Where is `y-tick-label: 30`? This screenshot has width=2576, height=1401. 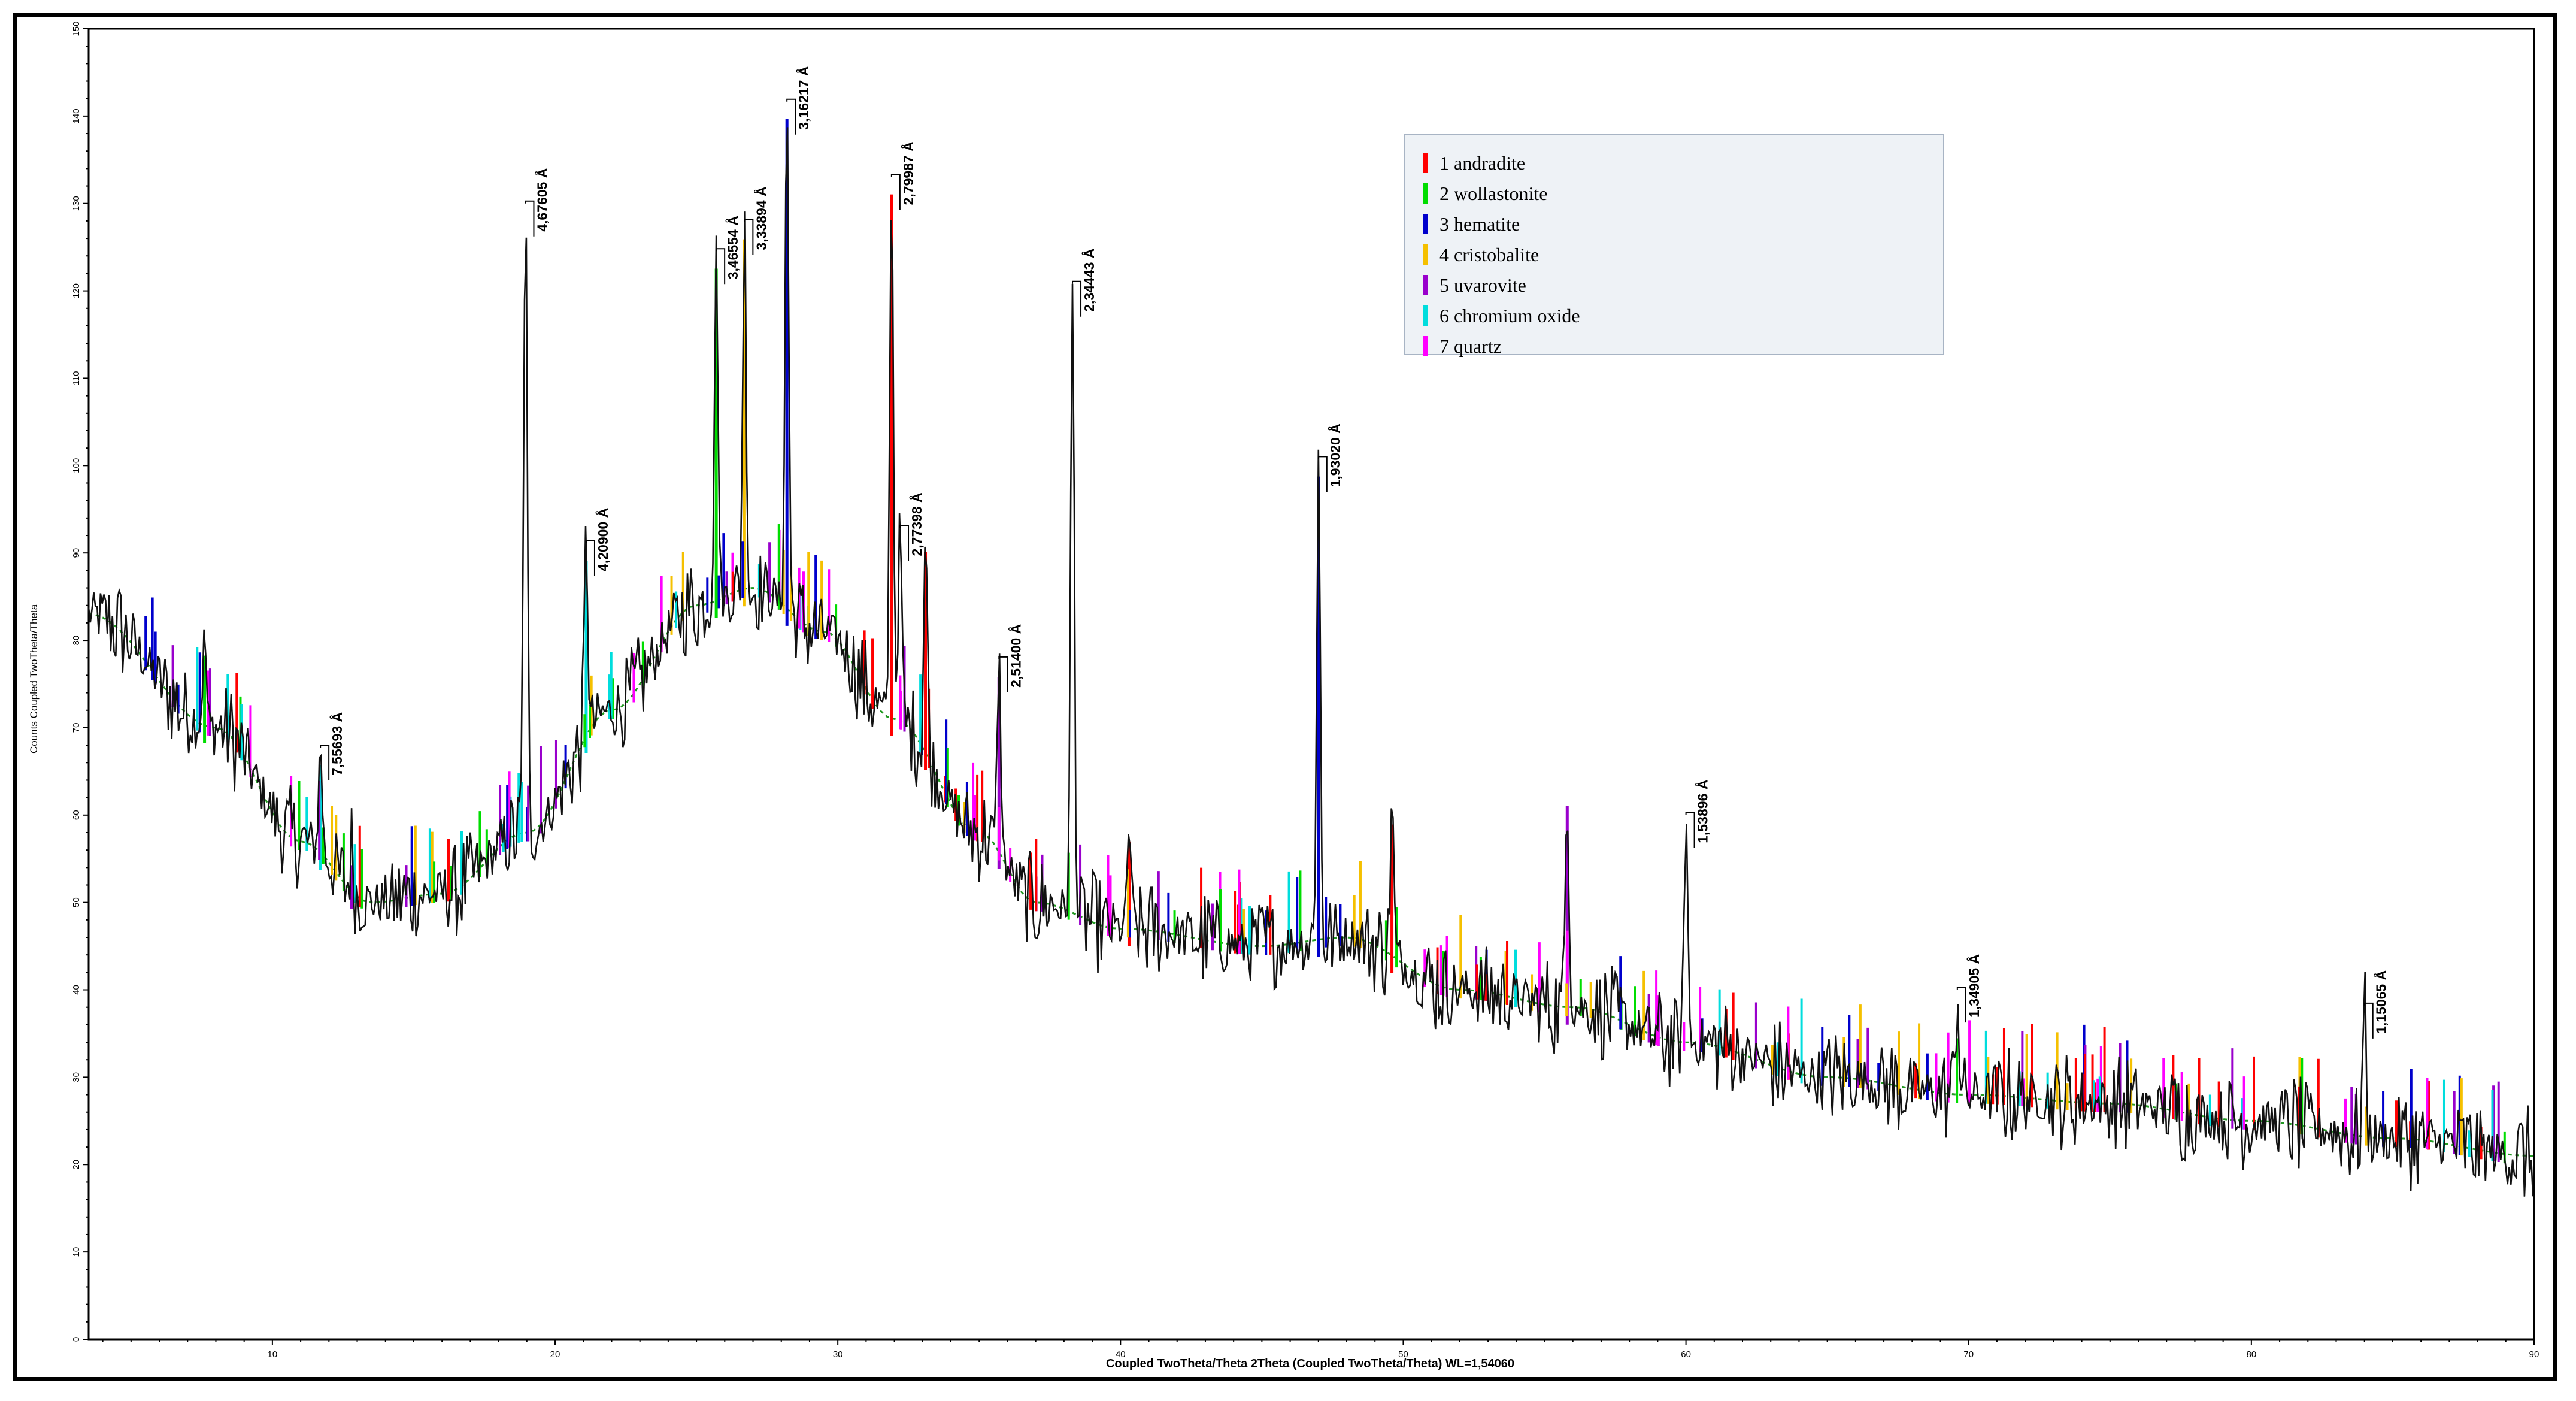 y-tick-label: 30 is located at coordinates (76, 1077).